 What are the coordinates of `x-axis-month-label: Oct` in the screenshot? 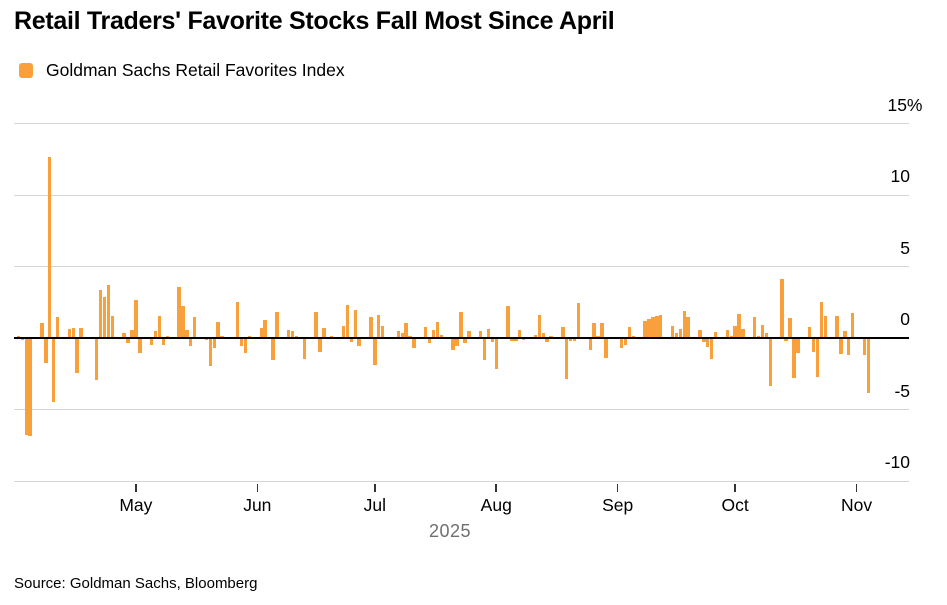 It's located at (735, 505).